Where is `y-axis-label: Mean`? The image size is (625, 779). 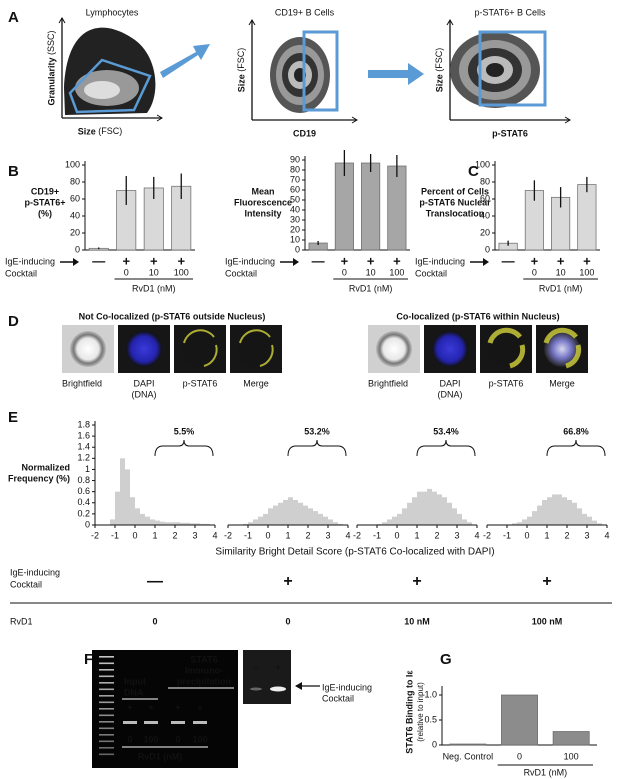 y-axis-label: Mean is located at coordinates (262, 191).